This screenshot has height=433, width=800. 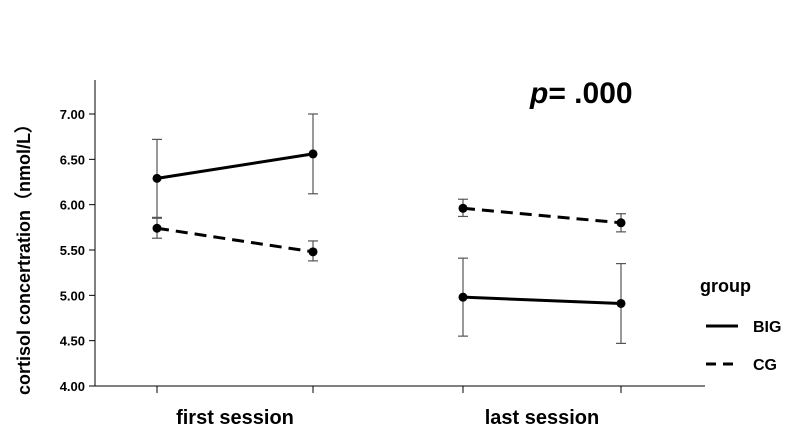 What do you see at coordinates (765, 365) in the screenshot?
I see `legend-label-cg: CG` at bounding box center [765, 365].